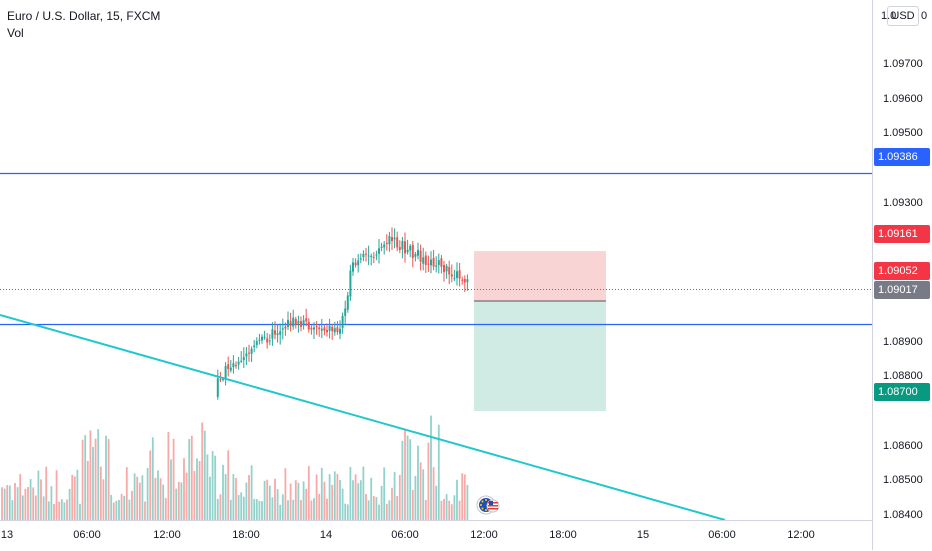 The image size is (932, 551). What do you see at coordinates (84, 16) in the screenshot?
I see `symbol-title: Euro / U.S. Dollar, 15, FXCM` at bounding box center [84, 16].